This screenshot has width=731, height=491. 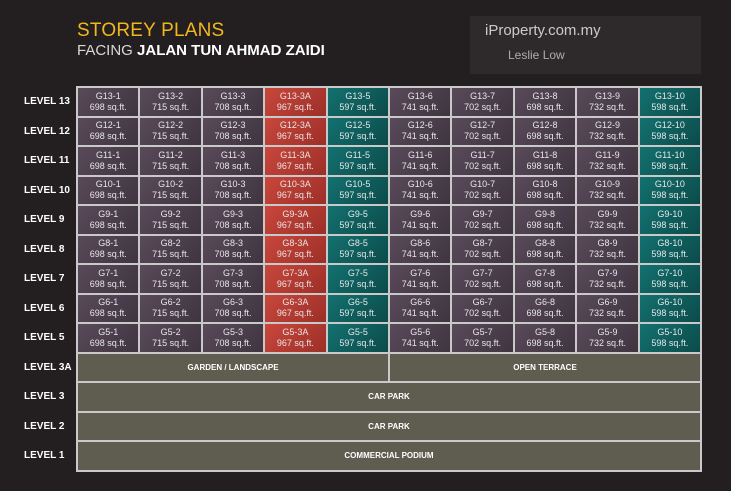 I want to click on unit-cell: G12-3 708 sq.ft., so click(x=233, y=131).